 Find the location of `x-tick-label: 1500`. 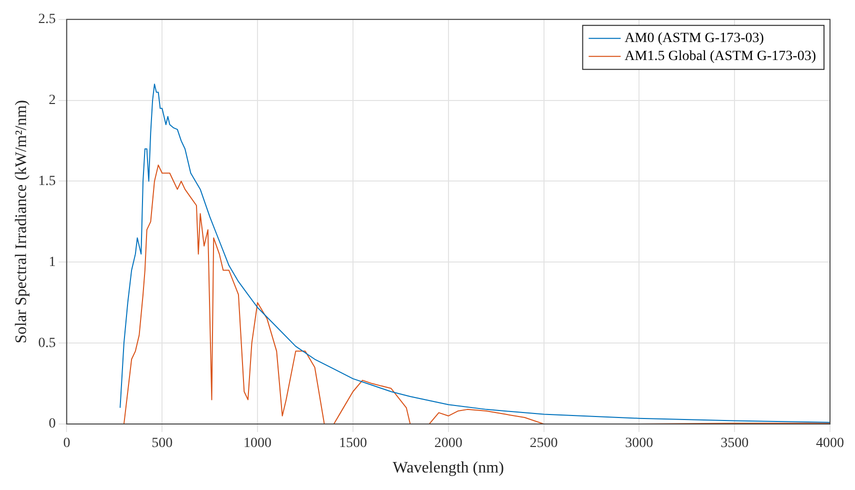

x-tick-label: 1500 is located at coordinates (352, 444).